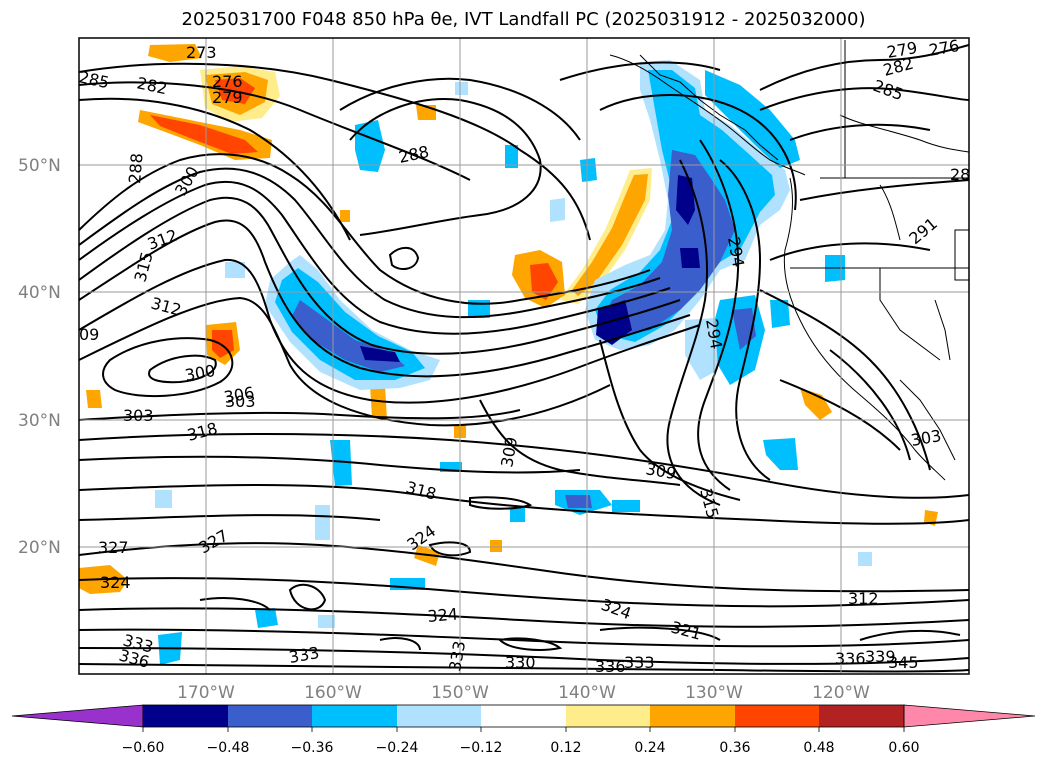  I want to click on contour-label: 339, so click(880, 656).